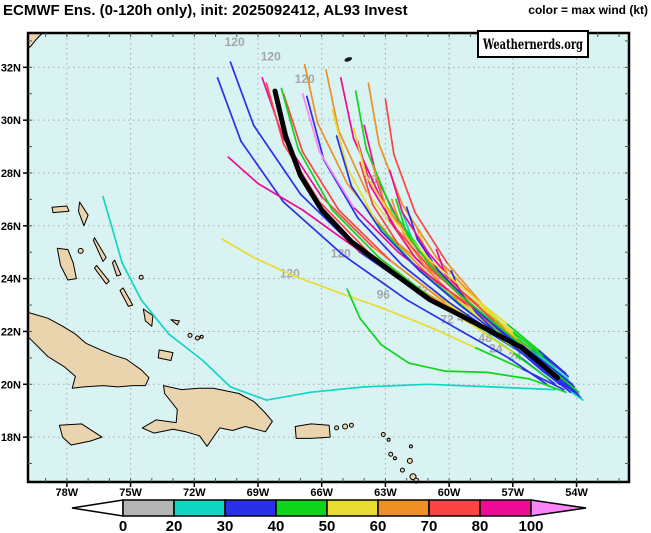  Describe the element at coordinates (11, 174) in the screenshot. I see `latitude-tick-label: 28N` at that location.